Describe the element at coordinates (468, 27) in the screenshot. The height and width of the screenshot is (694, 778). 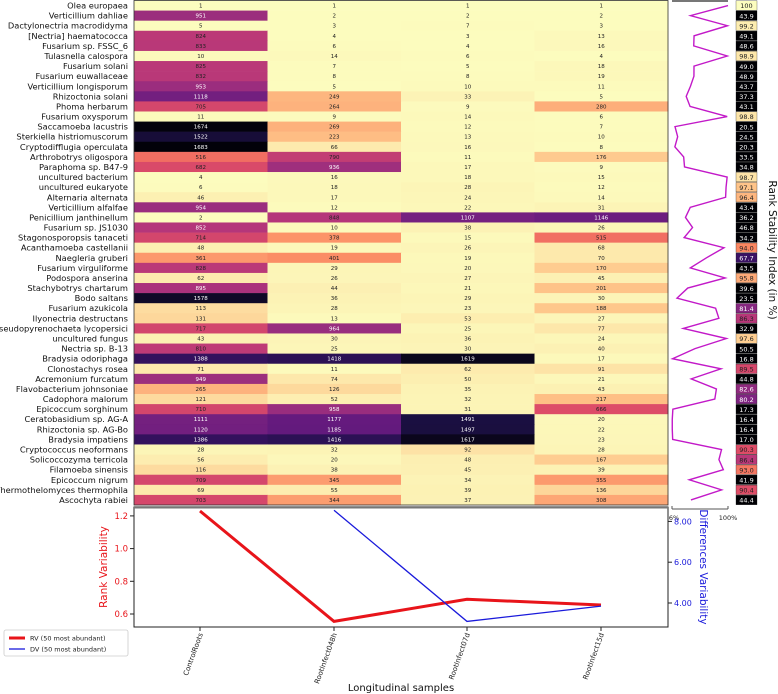
I see `cell-value: 7` at that location.